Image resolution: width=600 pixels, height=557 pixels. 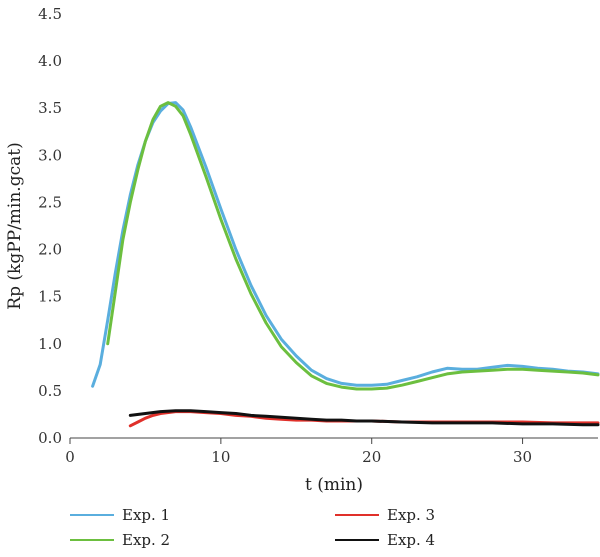 What do you see at coordinates (522, 457) in the screenshot?
I see `x-tick-label: 30` at bounding box center [522, 457].